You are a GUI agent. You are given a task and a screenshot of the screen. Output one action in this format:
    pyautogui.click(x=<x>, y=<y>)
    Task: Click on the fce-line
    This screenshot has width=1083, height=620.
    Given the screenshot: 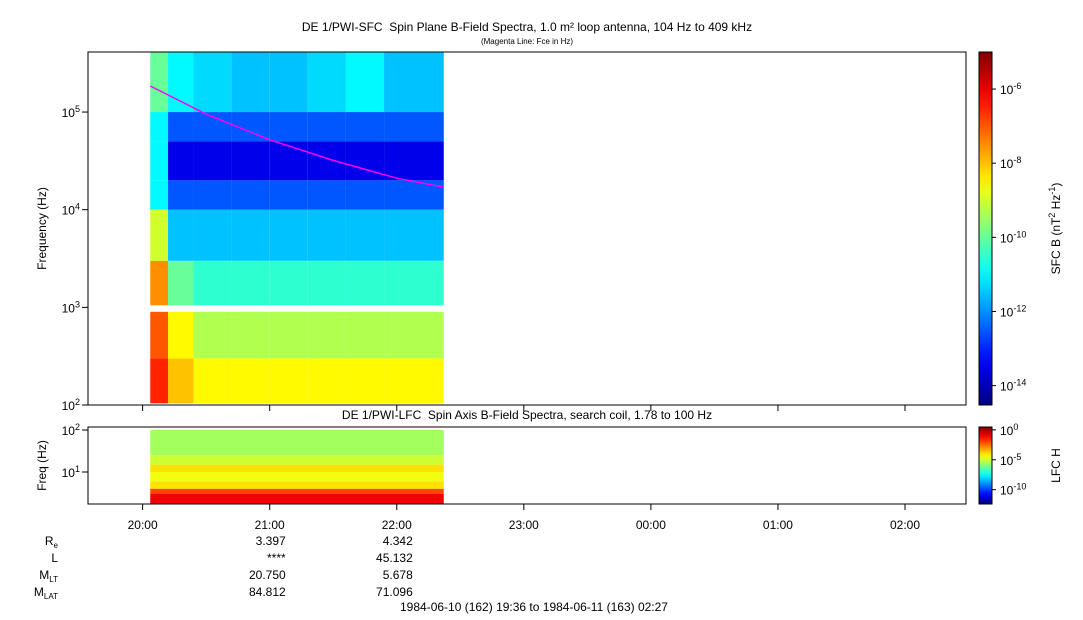 What is the action you would take?
    pyautogui.click(x=296, y=136)
    